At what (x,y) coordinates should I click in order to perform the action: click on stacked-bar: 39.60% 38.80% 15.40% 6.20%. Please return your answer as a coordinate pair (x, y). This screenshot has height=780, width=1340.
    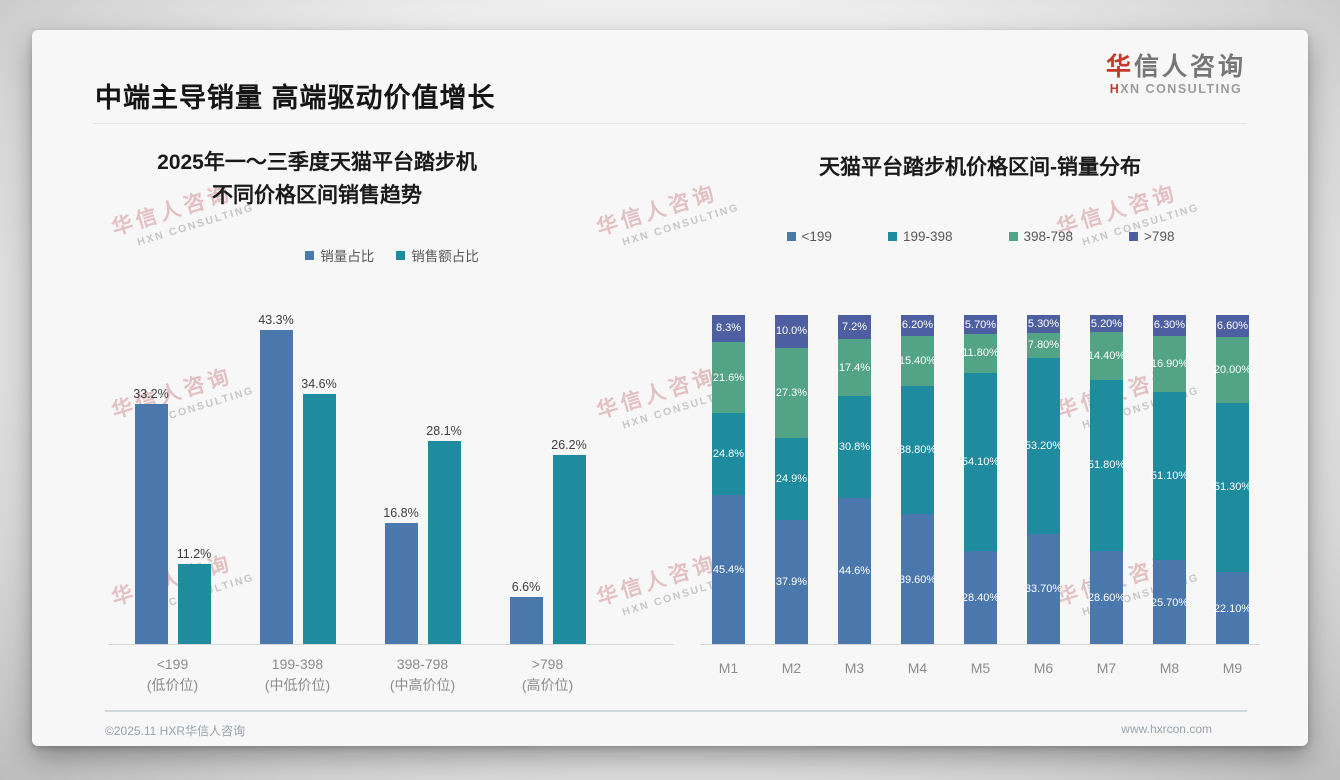
    Looking at the image, I should click on (917, 480).